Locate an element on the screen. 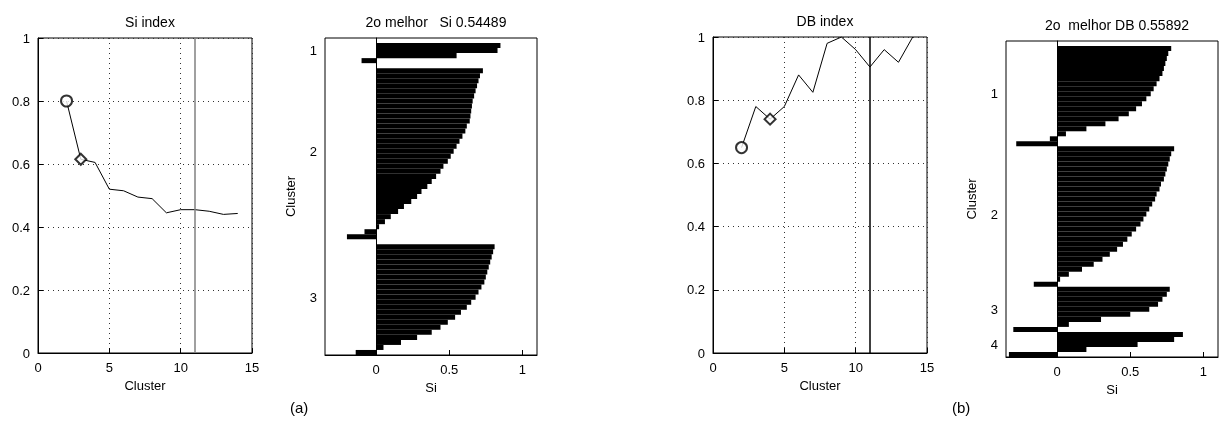  chart-title: Si index is located at coordinates (150, 22).